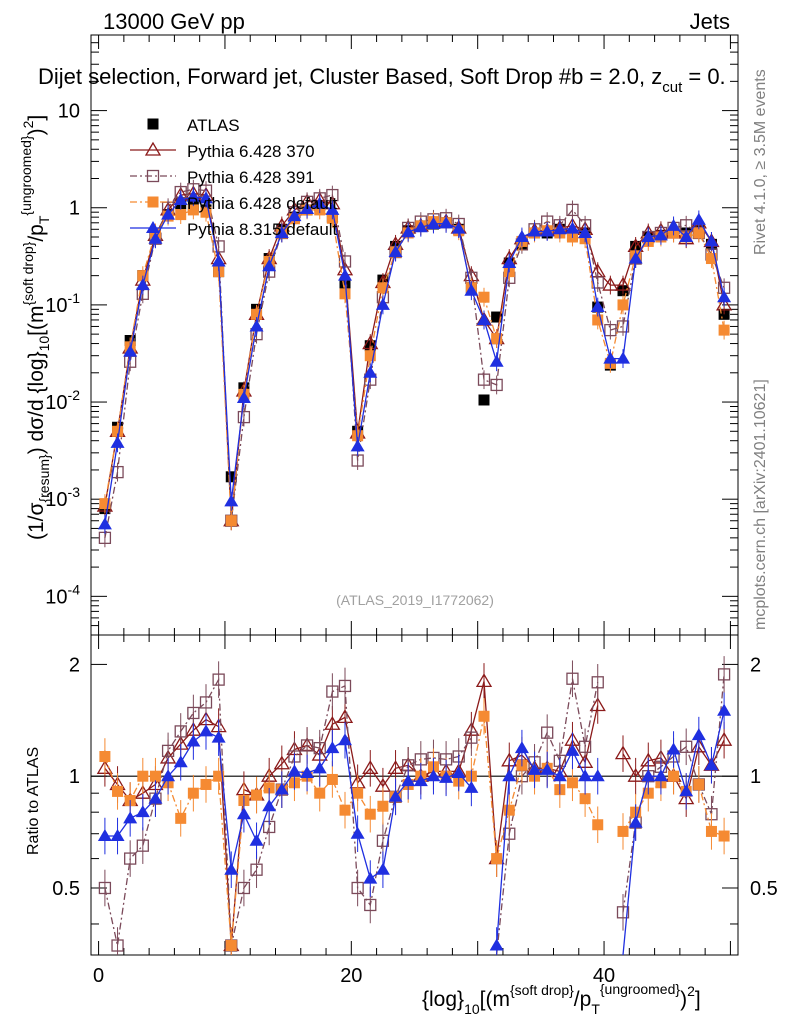 Image resolution: width=786 pixels, height=1024 pixels. Describe the element at coordinates (288, 811) in the screenshot. I see `ratio-line-py391` at that location.